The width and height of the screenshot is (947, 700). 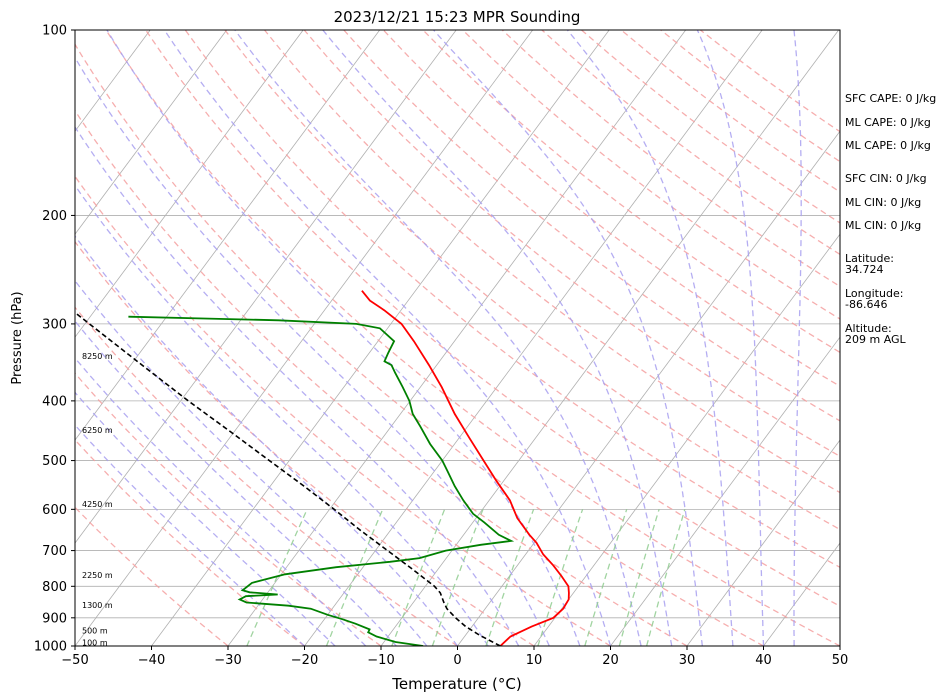 I want to click on sounding-index: SFC CIN: 0 J/kg, so click(x=886, y=178).